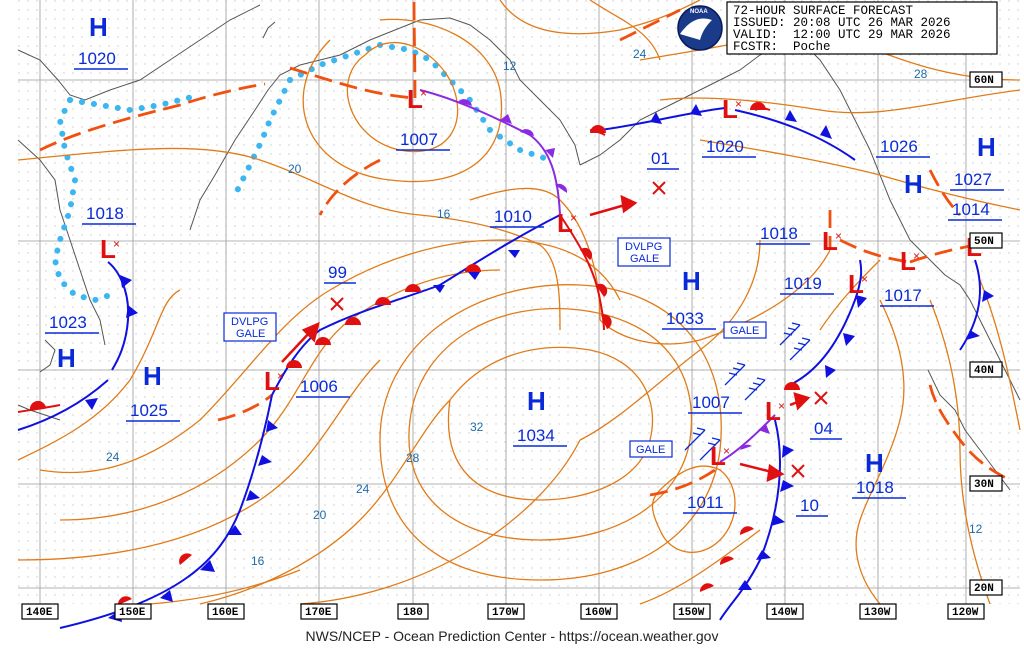 The width and height of the screenshot is (1024, 652). Describe the element at coordinates (149, 410) in the screenshot. I see `high-pressure: 1025` at that location.